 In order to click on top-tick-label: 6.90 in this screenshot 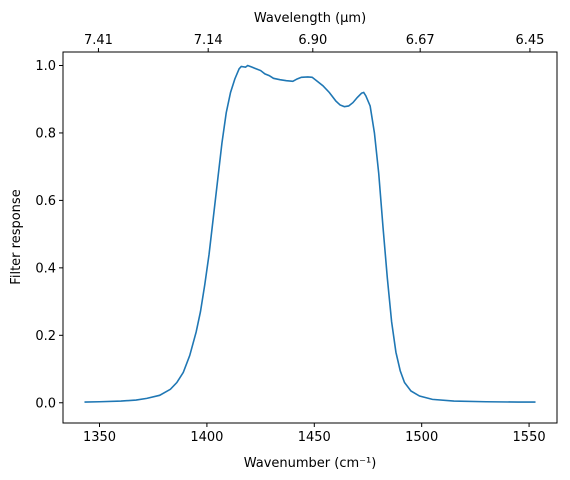, I will do `click(312, 40)`.